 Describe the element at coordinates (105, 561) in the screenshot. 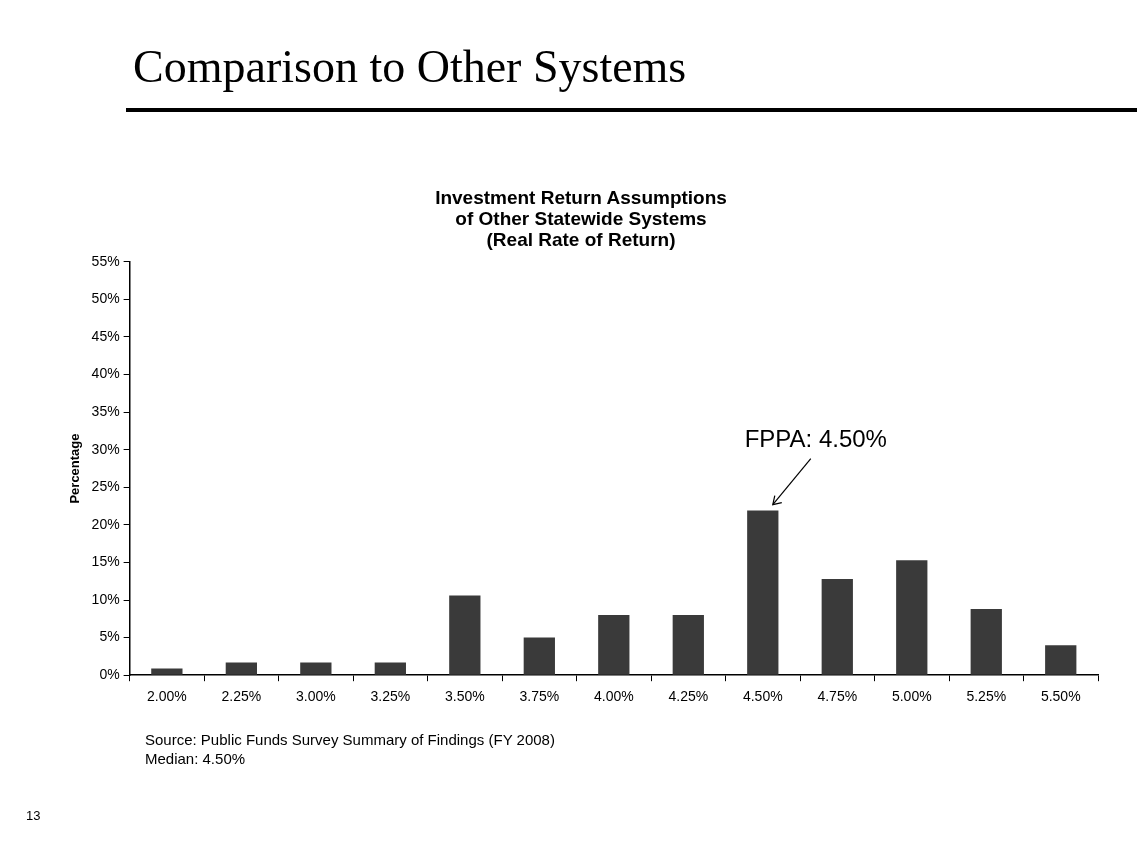

I see `y-tick-label: 15%` at that location.